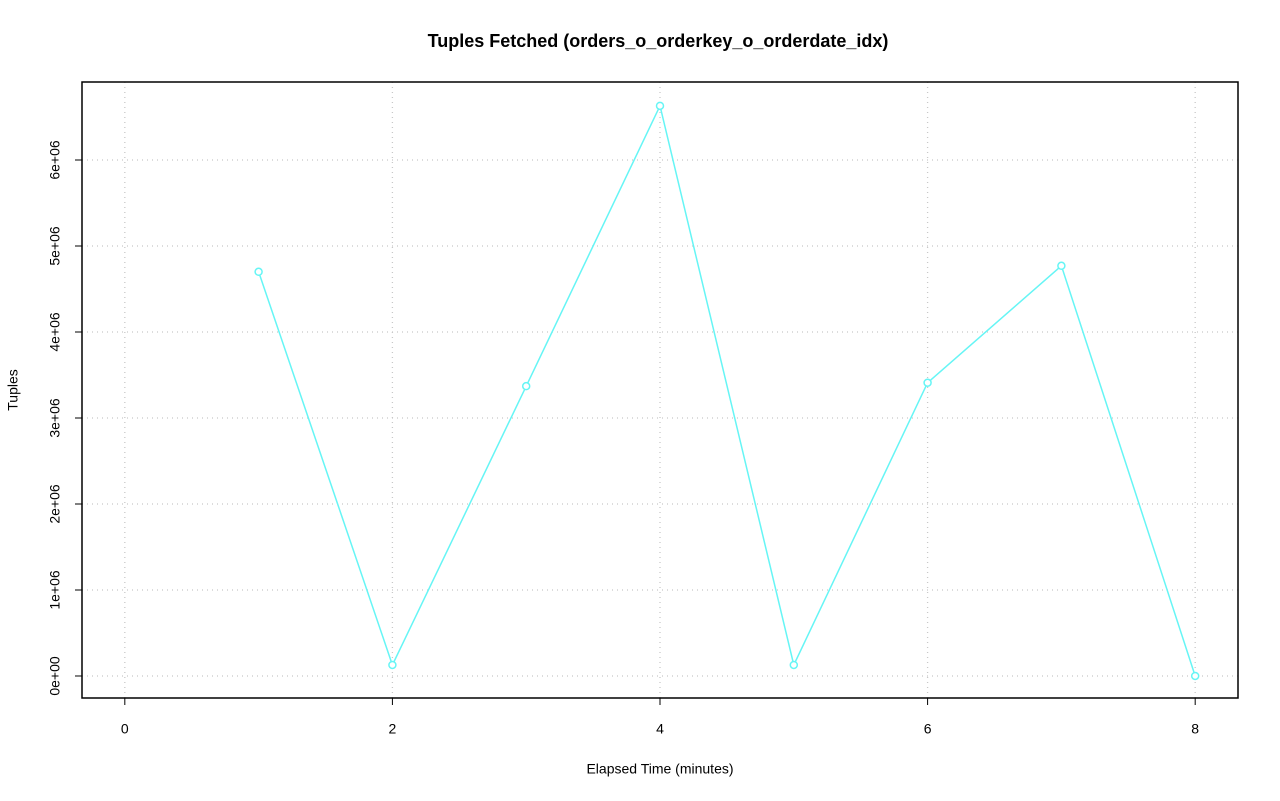  What do you see at coordinates (13, 390) in the screenshot?
I see `y-axis-label: Tuples` at bounding box center [13, 390].